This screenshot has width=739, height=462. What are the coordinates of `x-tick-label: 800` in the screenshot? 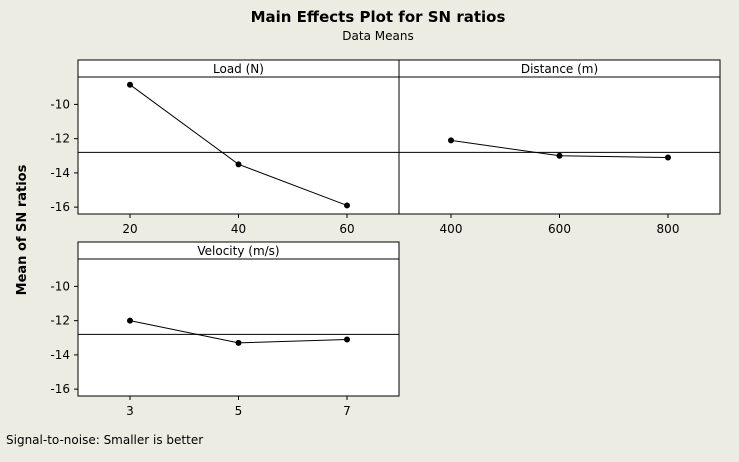 It's located at (668, 229).